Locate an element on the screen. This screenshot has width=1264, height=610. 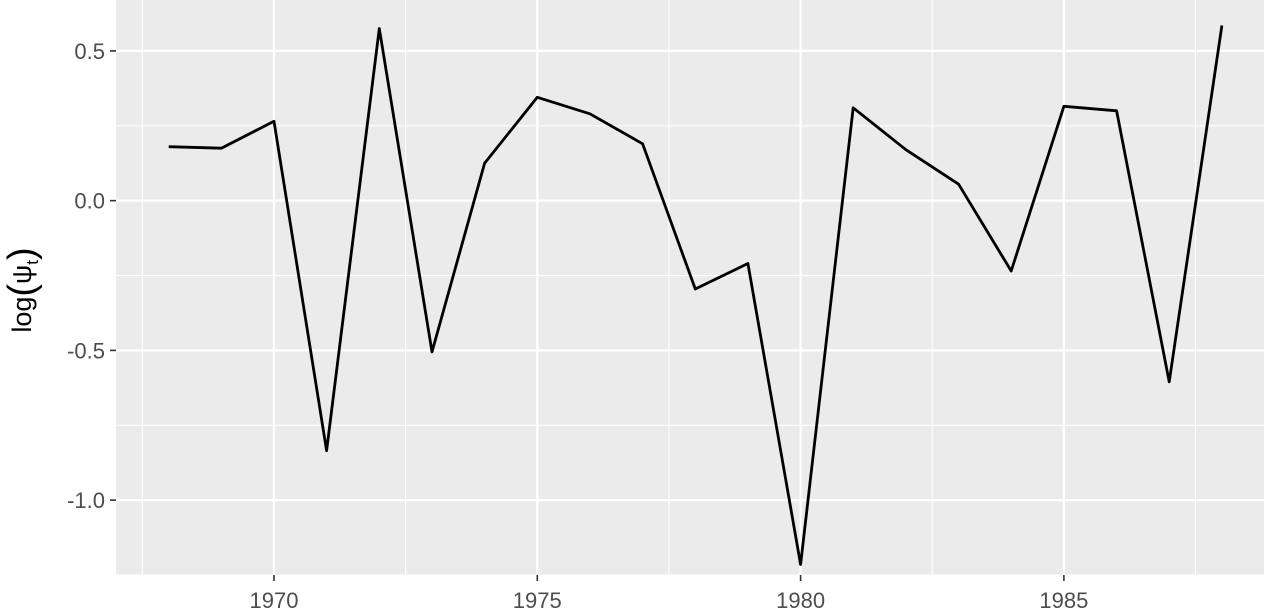
y-tick-label: -1.0 is located at coordinates (86, 500).